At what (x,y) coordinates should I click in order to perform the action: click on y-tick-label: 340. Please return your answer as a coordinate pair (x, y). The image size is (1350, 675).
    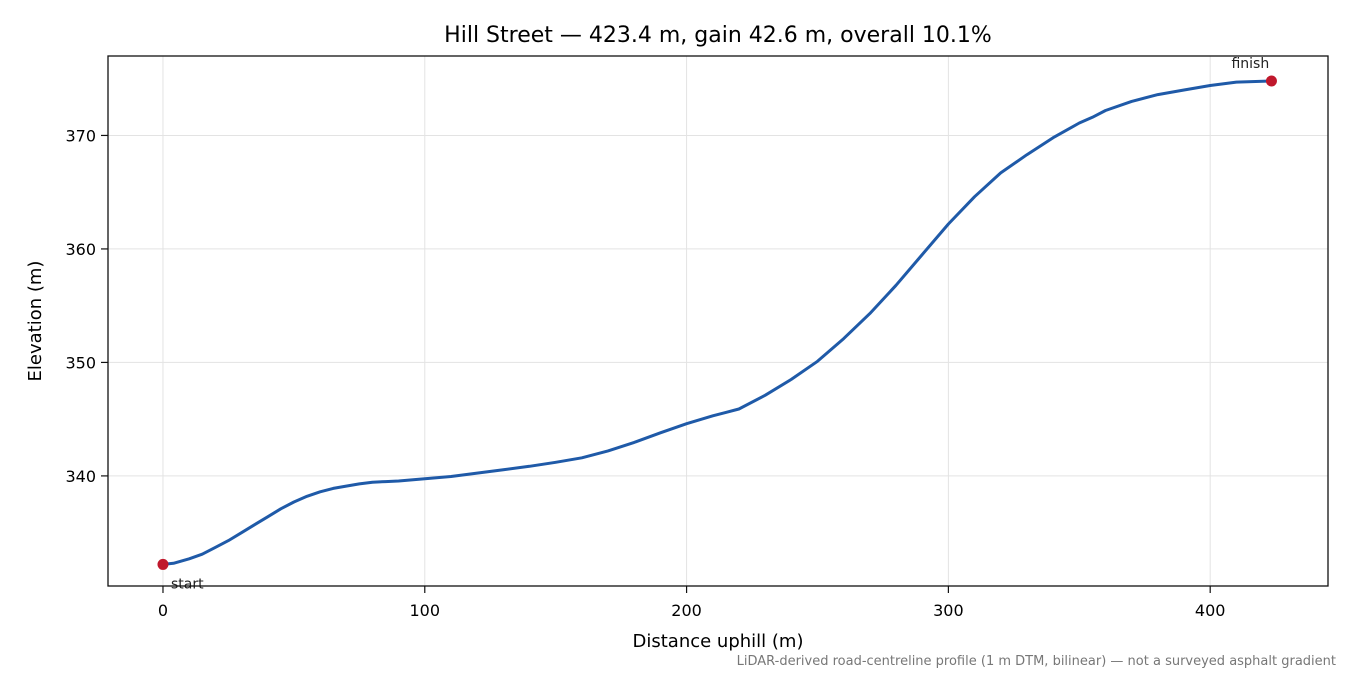
    Looking at the image, I should click on (80, 476).